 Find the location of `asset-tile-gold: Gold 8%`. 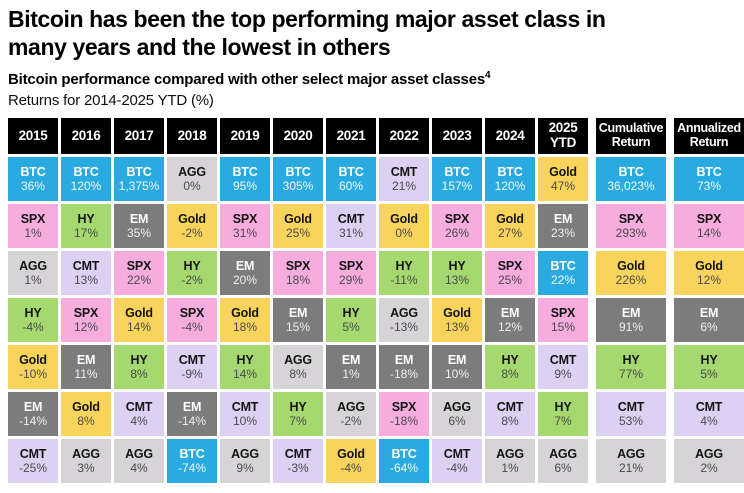

asset-tile-gold: Gold 8% is located at coordinates (86, 414).